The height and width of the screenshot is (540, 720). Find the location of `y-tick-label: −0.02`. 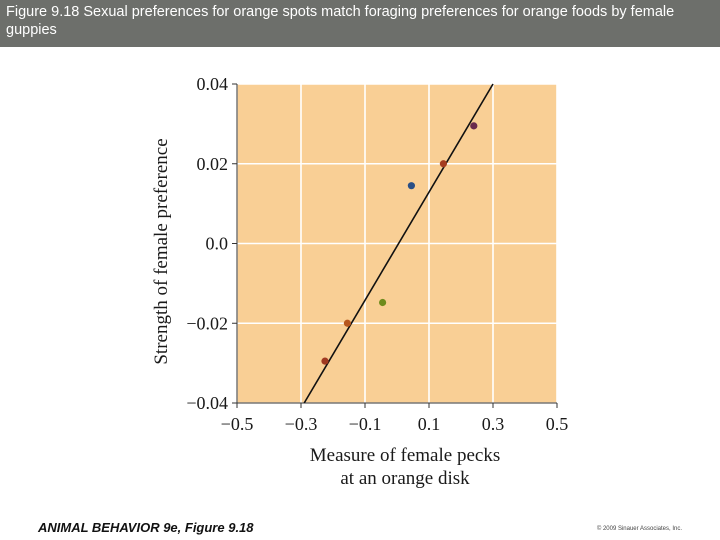

y-tick-label: −0.02 is located at coordinates (207, 323).